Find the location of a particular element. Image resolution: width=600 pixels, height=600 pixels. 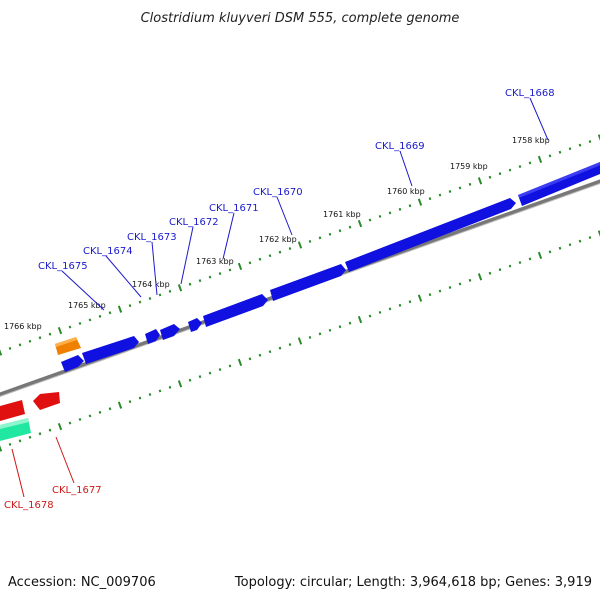

gene-label-ckl-1669: CKL_1669 is located at coordinates (400, 146).